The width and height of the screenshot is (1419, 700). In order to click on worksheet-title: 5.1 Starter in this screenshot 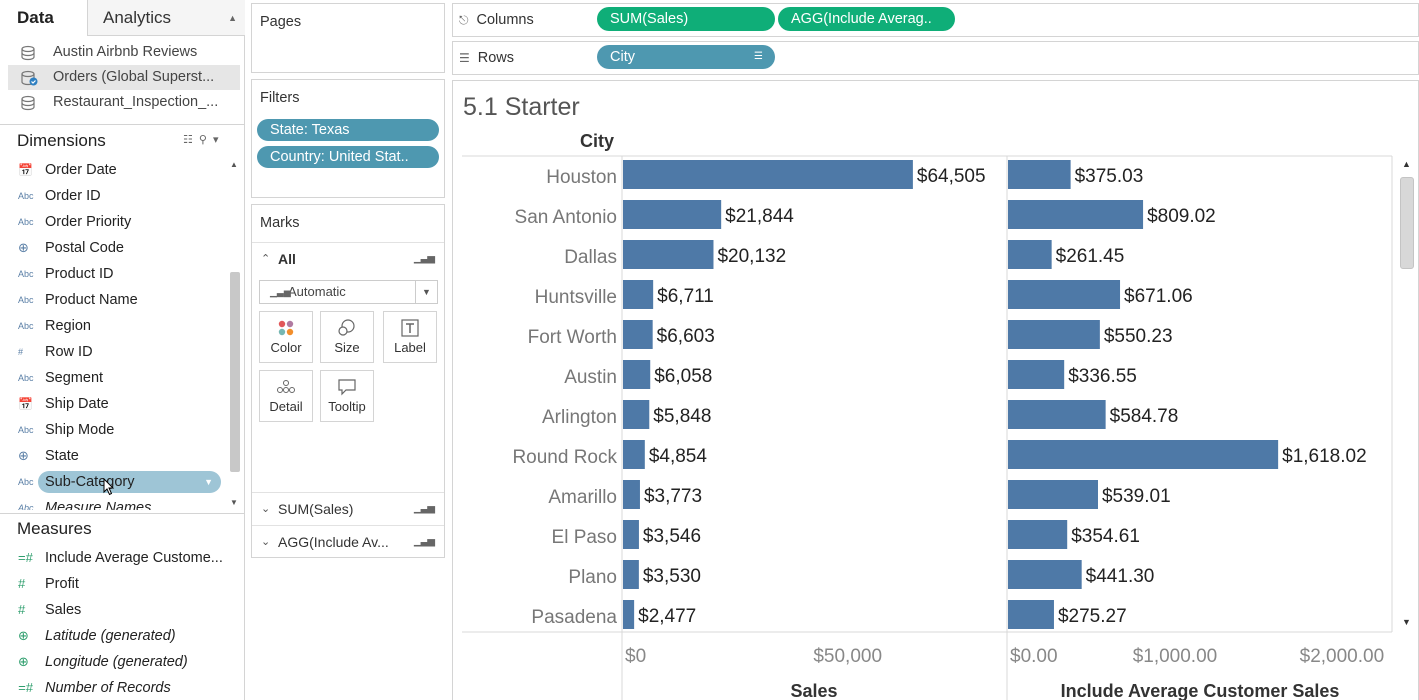, I will do `click(521, 107)`.